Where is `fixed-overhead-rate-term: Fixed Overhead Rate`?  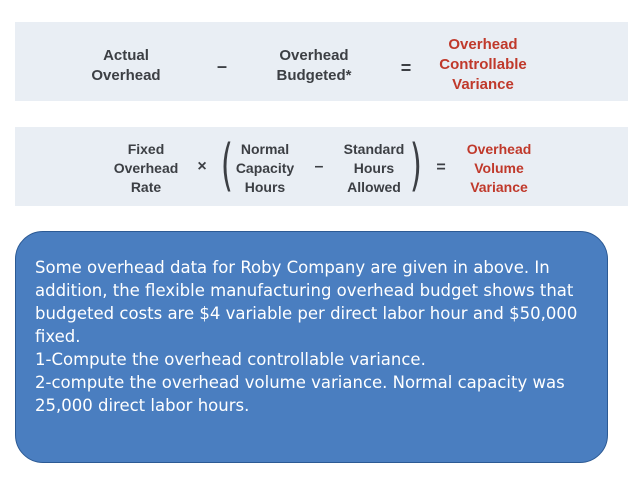
fixed-overhead-rate-term: Fixed Overhead Rate is located at coordinates (146, 168).